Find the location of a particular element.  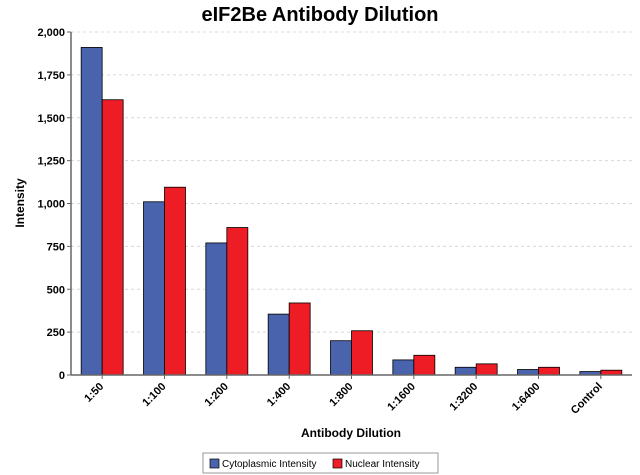

x-tick-label: 1:800 is located at coordinates (341, 395).